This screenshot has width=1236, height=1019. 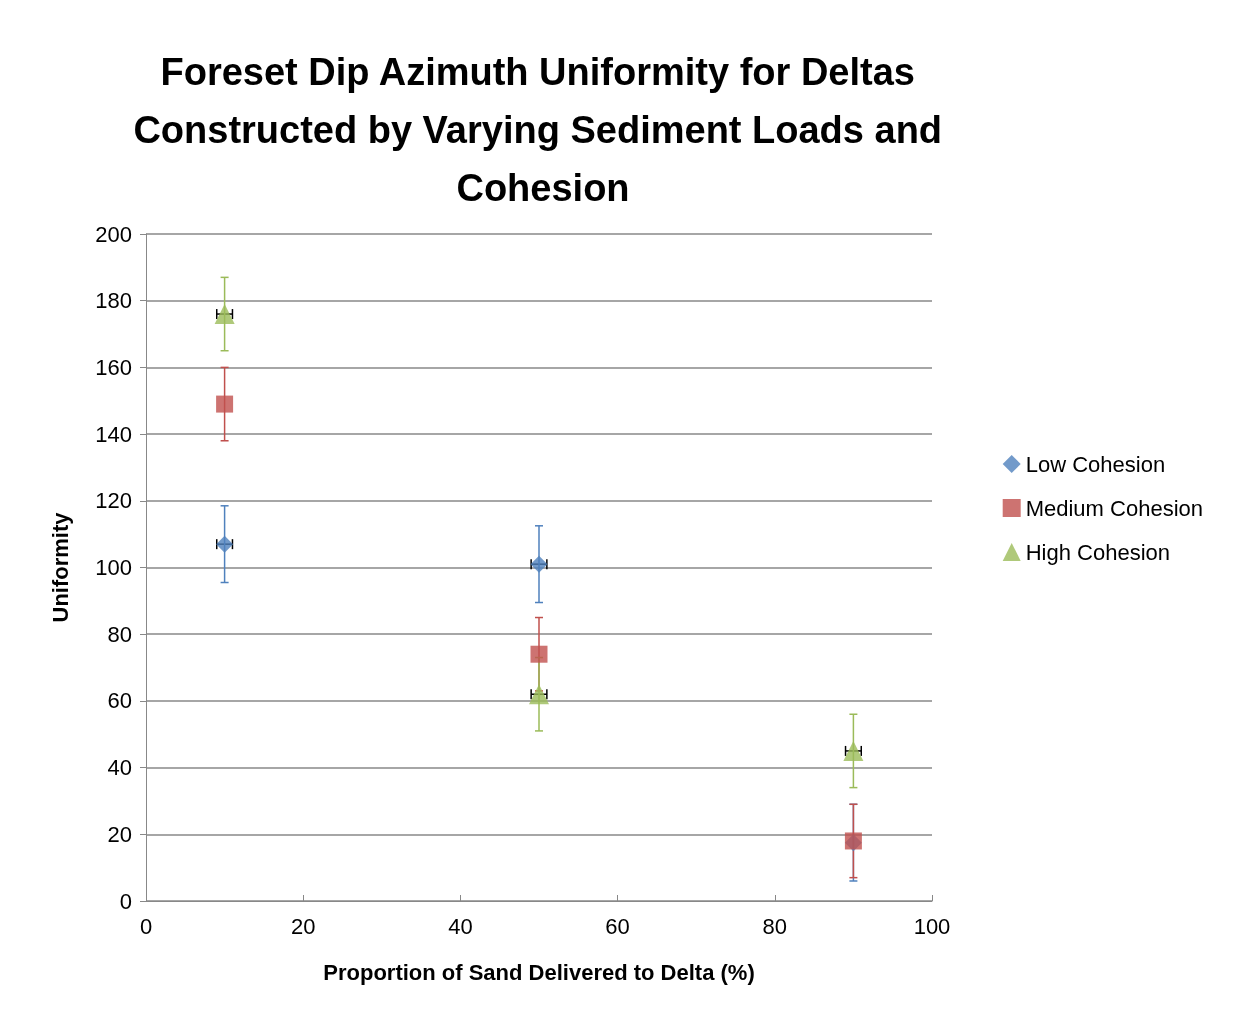 I want to click on x-tick-label: 0, so click(x=146, y=926).